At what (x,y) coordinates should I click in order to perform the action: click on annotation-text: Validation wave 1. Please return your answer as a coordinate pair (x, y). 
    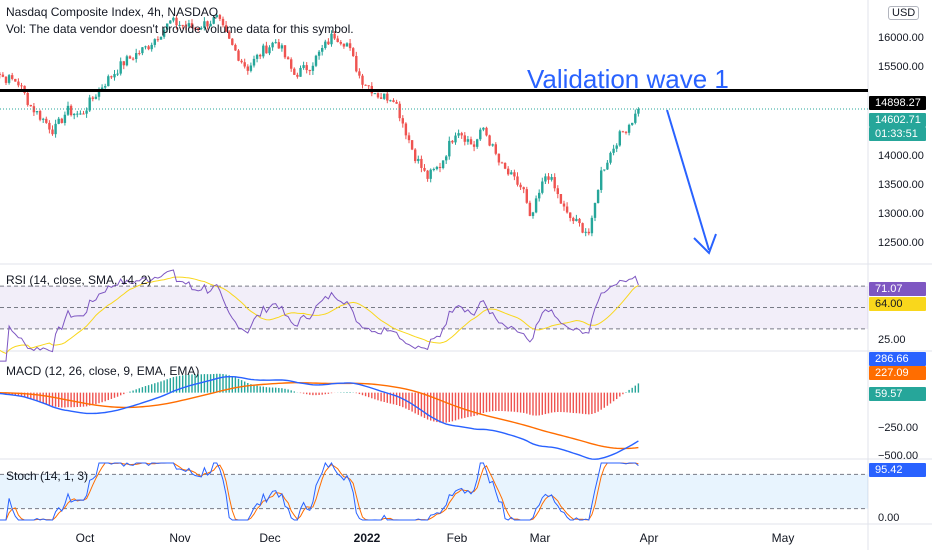
    Looking at the image, I should click on (628, 79).